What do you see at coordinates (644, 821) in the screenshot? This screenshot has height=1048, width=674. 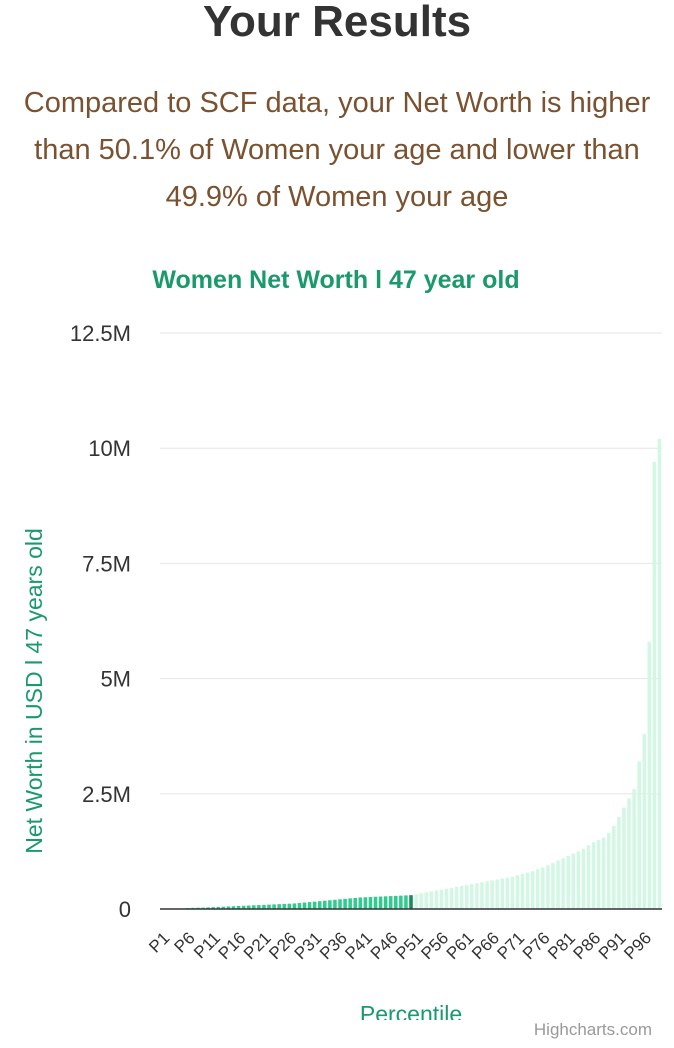 I see `bar-p96` at bounding box center [644, 821].